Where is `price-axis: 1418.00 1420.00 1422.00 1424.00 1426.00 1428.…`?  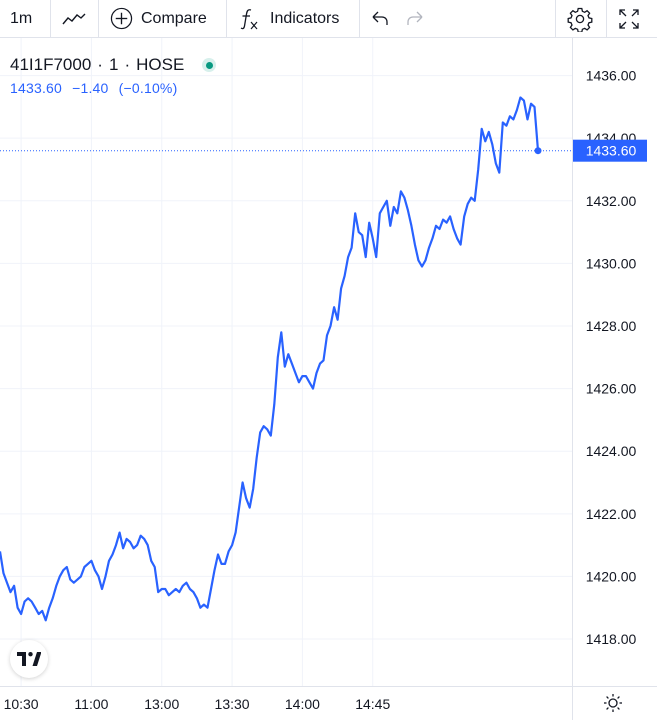
price-axis: 1418.00 1420.00 1422.00 1424.00 1426.00 1428.… is located at coordinates (610, 379).